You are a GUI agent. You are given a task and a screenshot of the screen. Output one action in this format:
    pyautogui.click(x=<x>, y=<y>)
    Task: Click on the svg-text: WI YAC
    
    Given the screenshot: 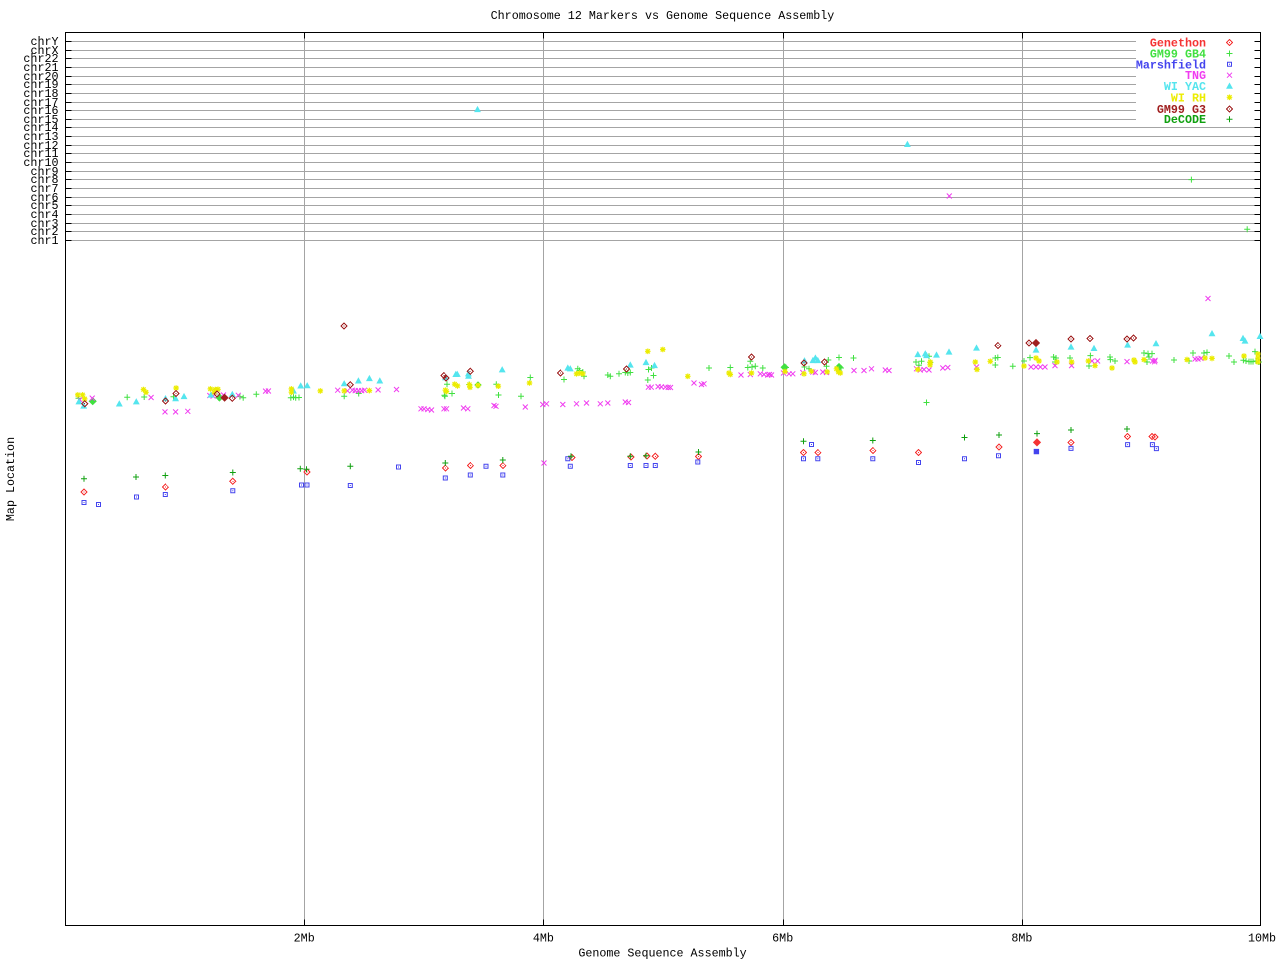 What is the action you would take?
    pyautogui.click(x=1185, y=87)
    